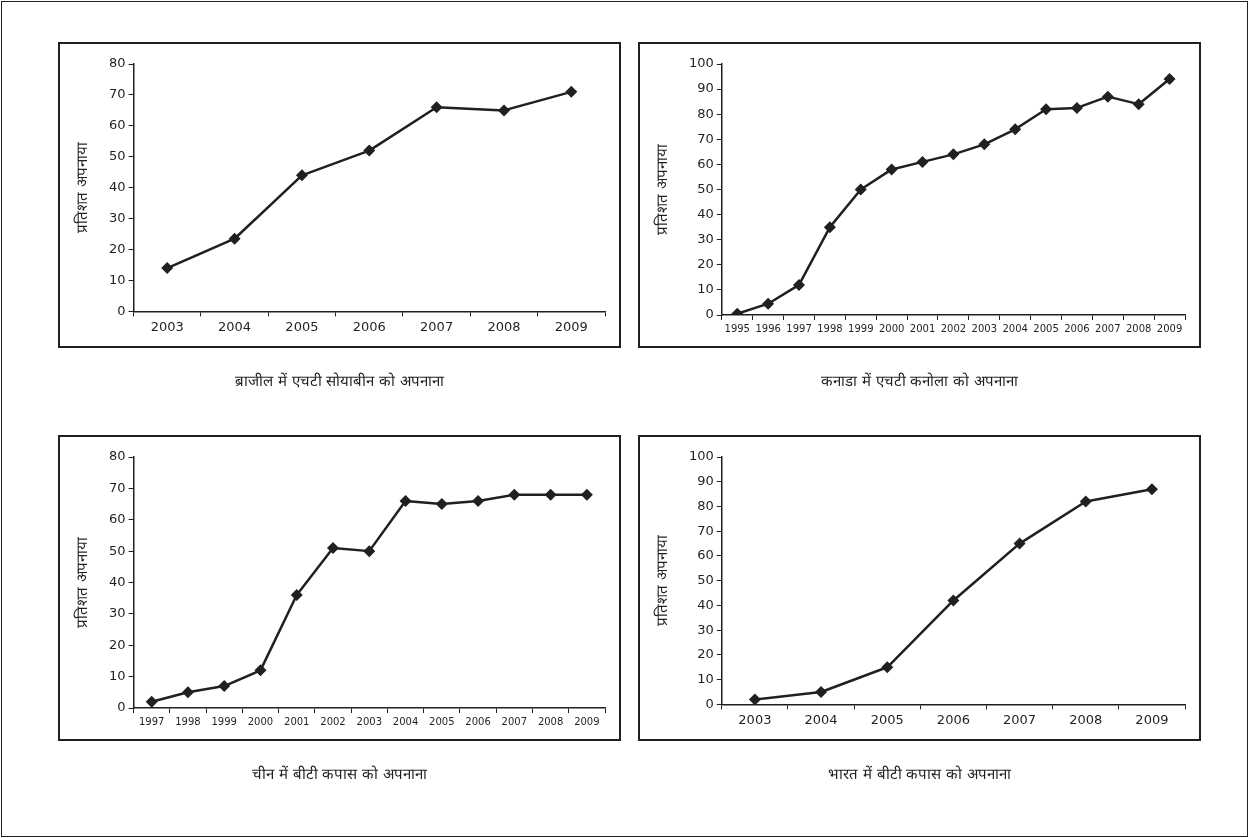  Describe the element at coordinates (339, 773) in the screenshot. I see `text: चीन में बीटी कपास को अपनाना` at that location.